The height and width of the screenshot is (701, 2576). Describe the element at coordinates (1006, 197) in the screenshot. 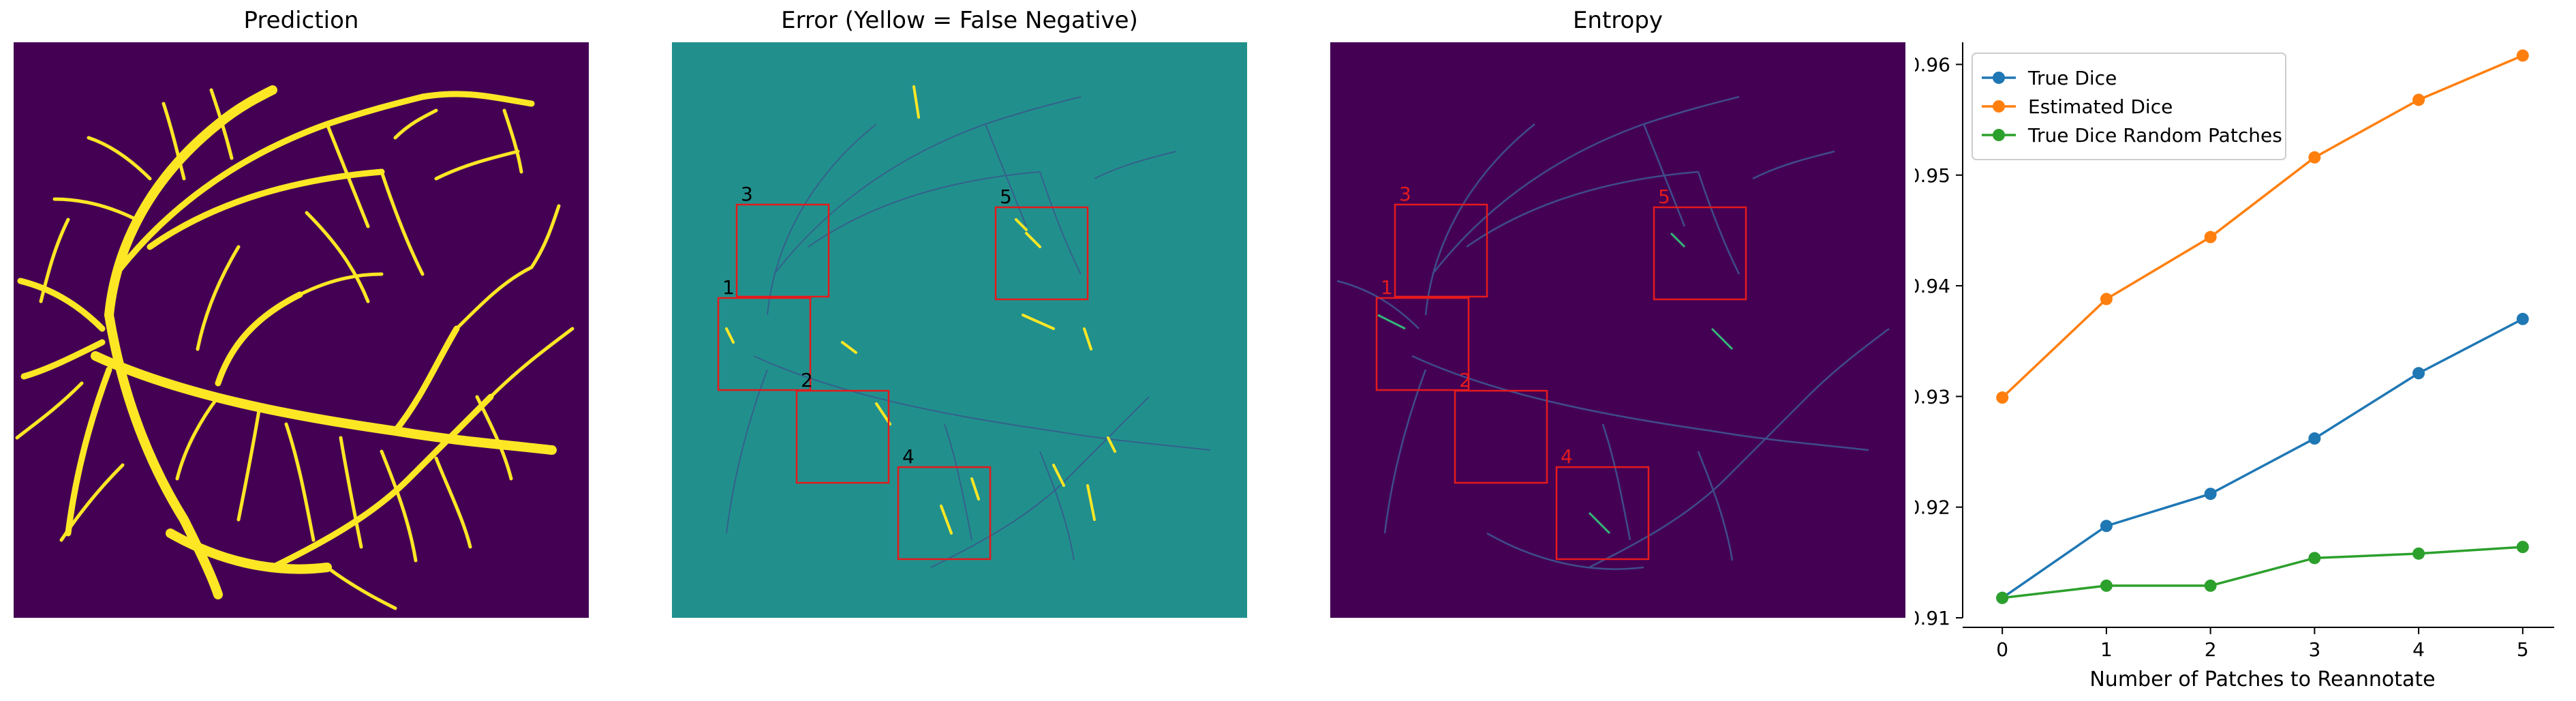

I see `error-patch-label-5: 5` at that location.